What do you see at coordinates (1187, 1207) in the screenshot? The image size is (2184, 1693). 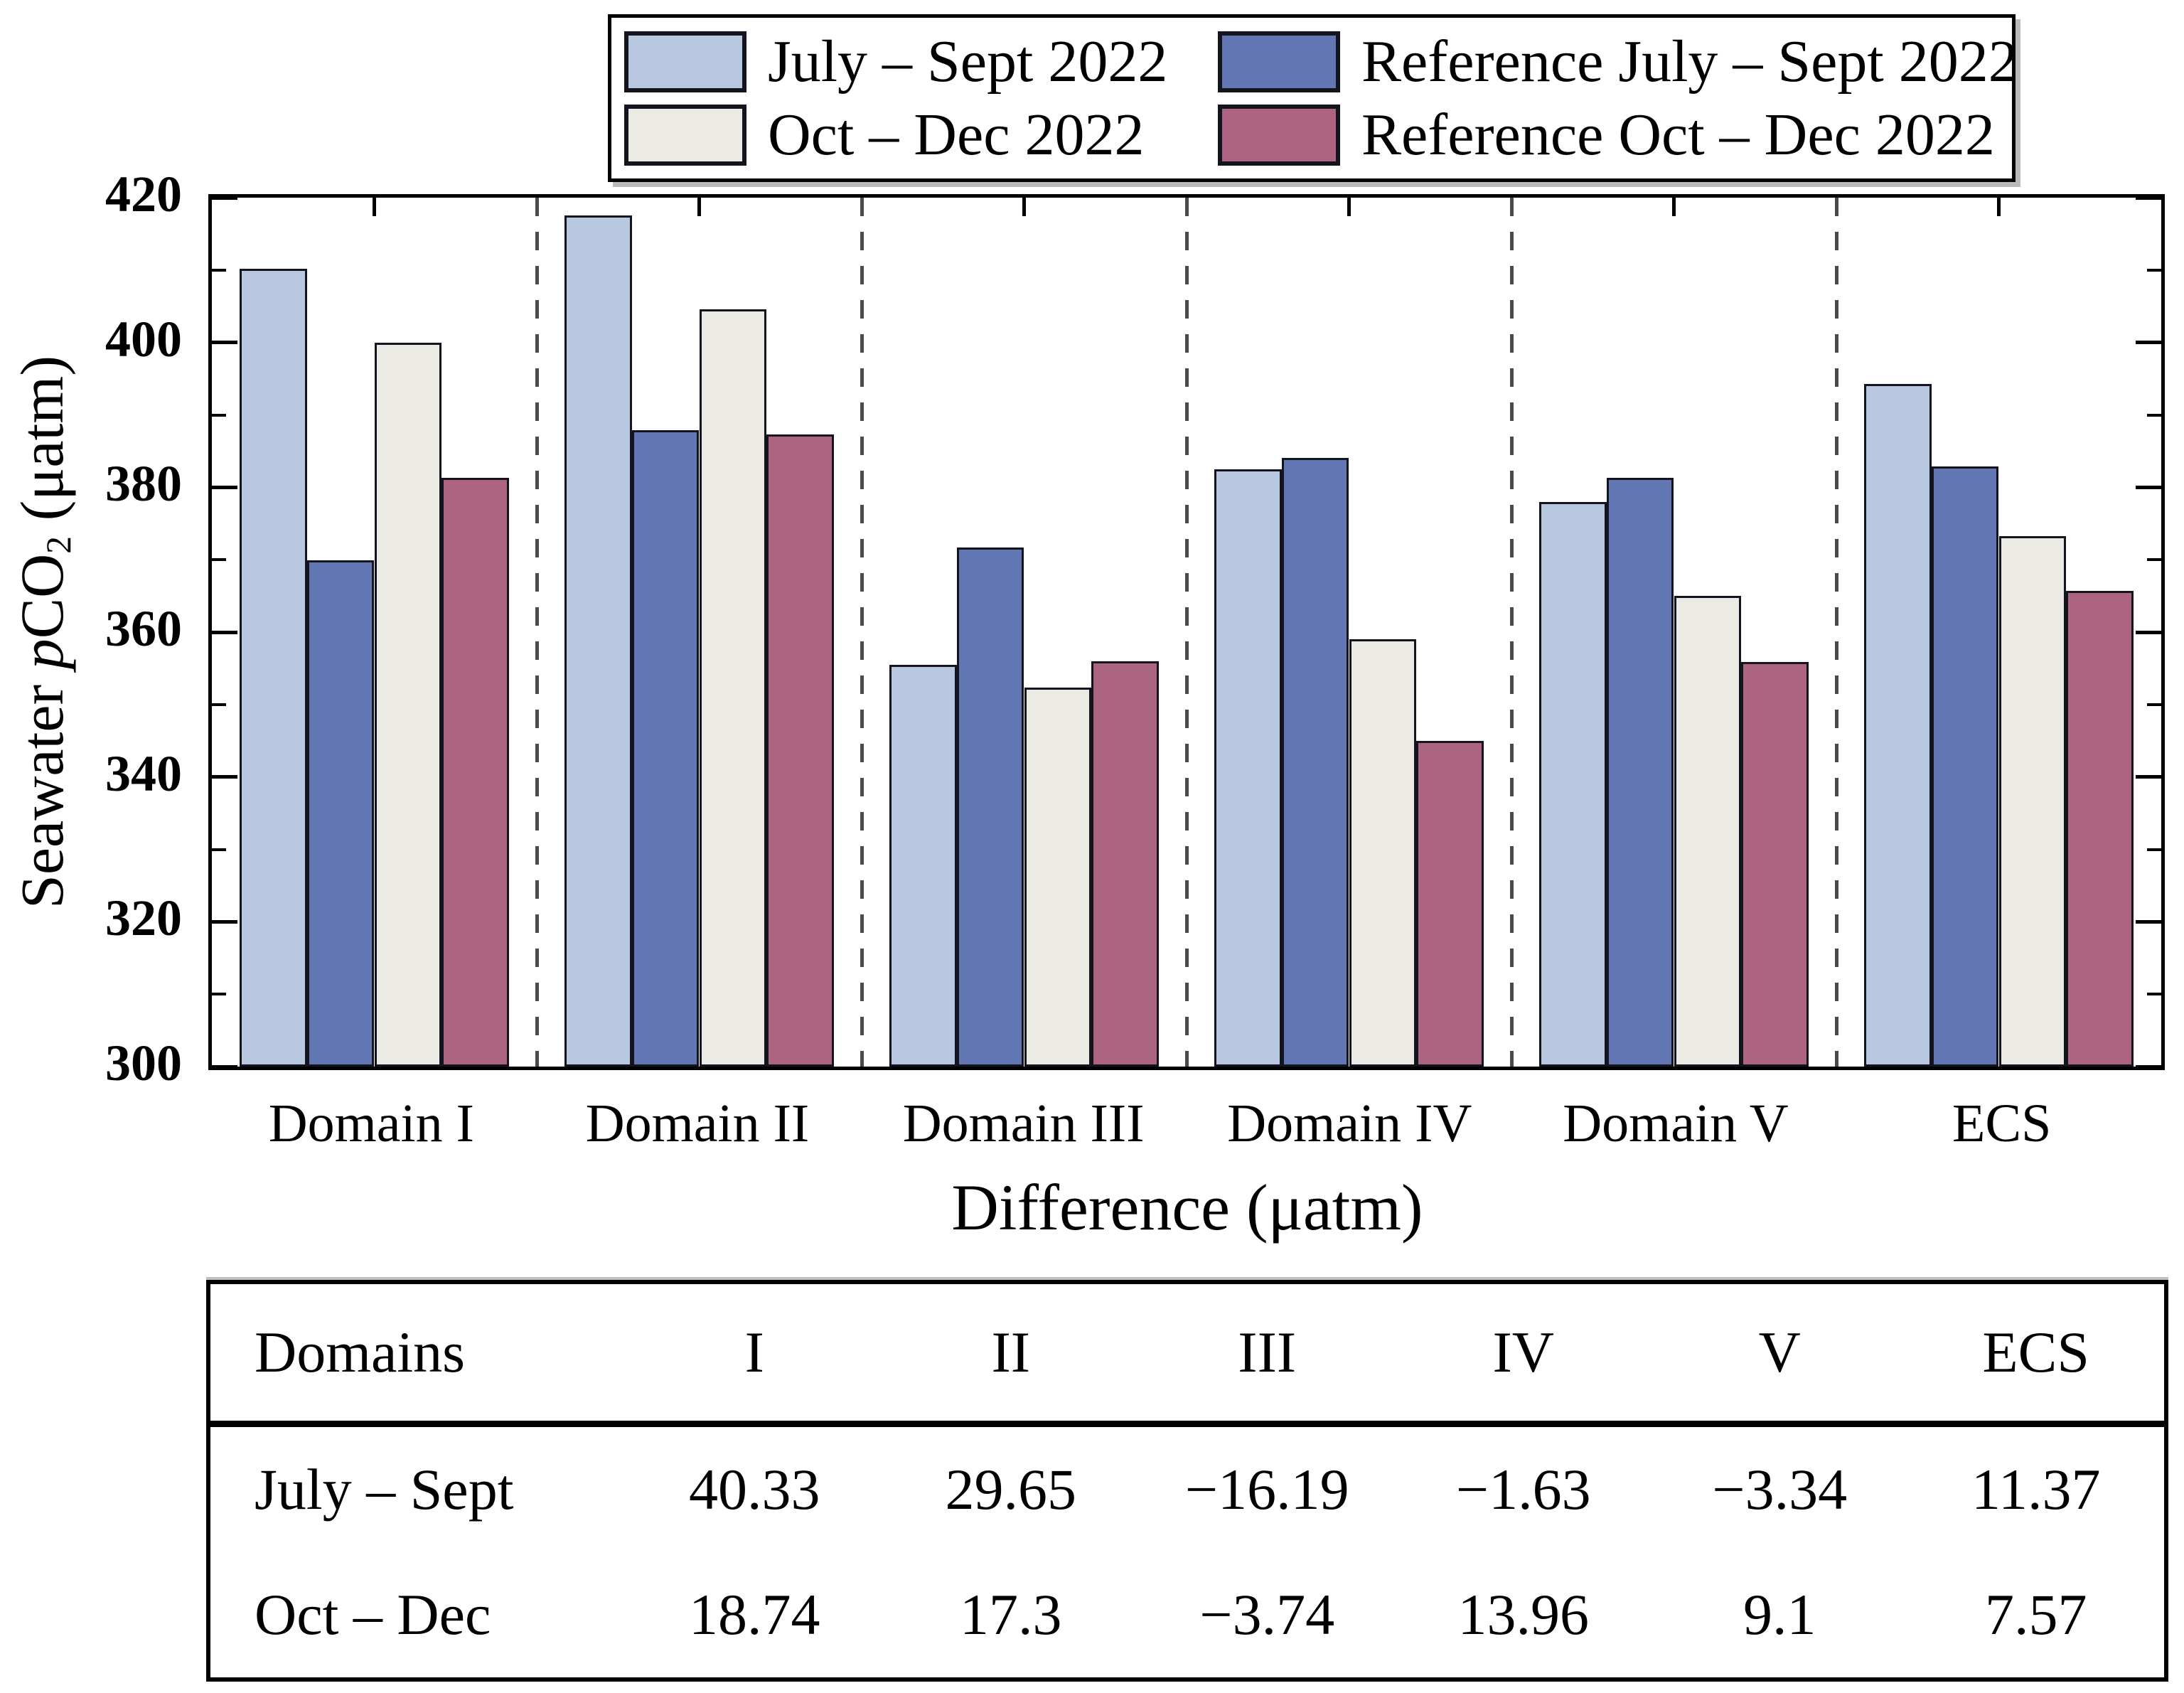 I see `difference-table-title: Difference (μatm)` at bounding box center [1187, 1207].